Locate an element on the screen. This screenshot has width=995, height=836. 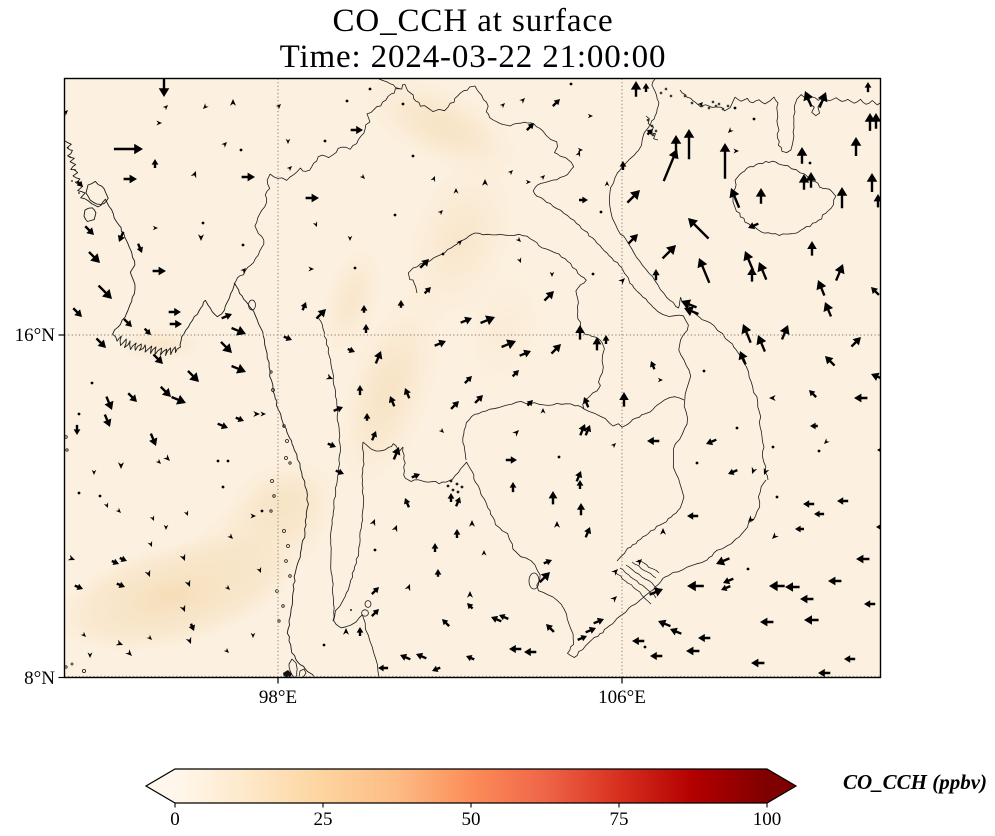
svg-text: 8°N is located at coordinates (39, 678).